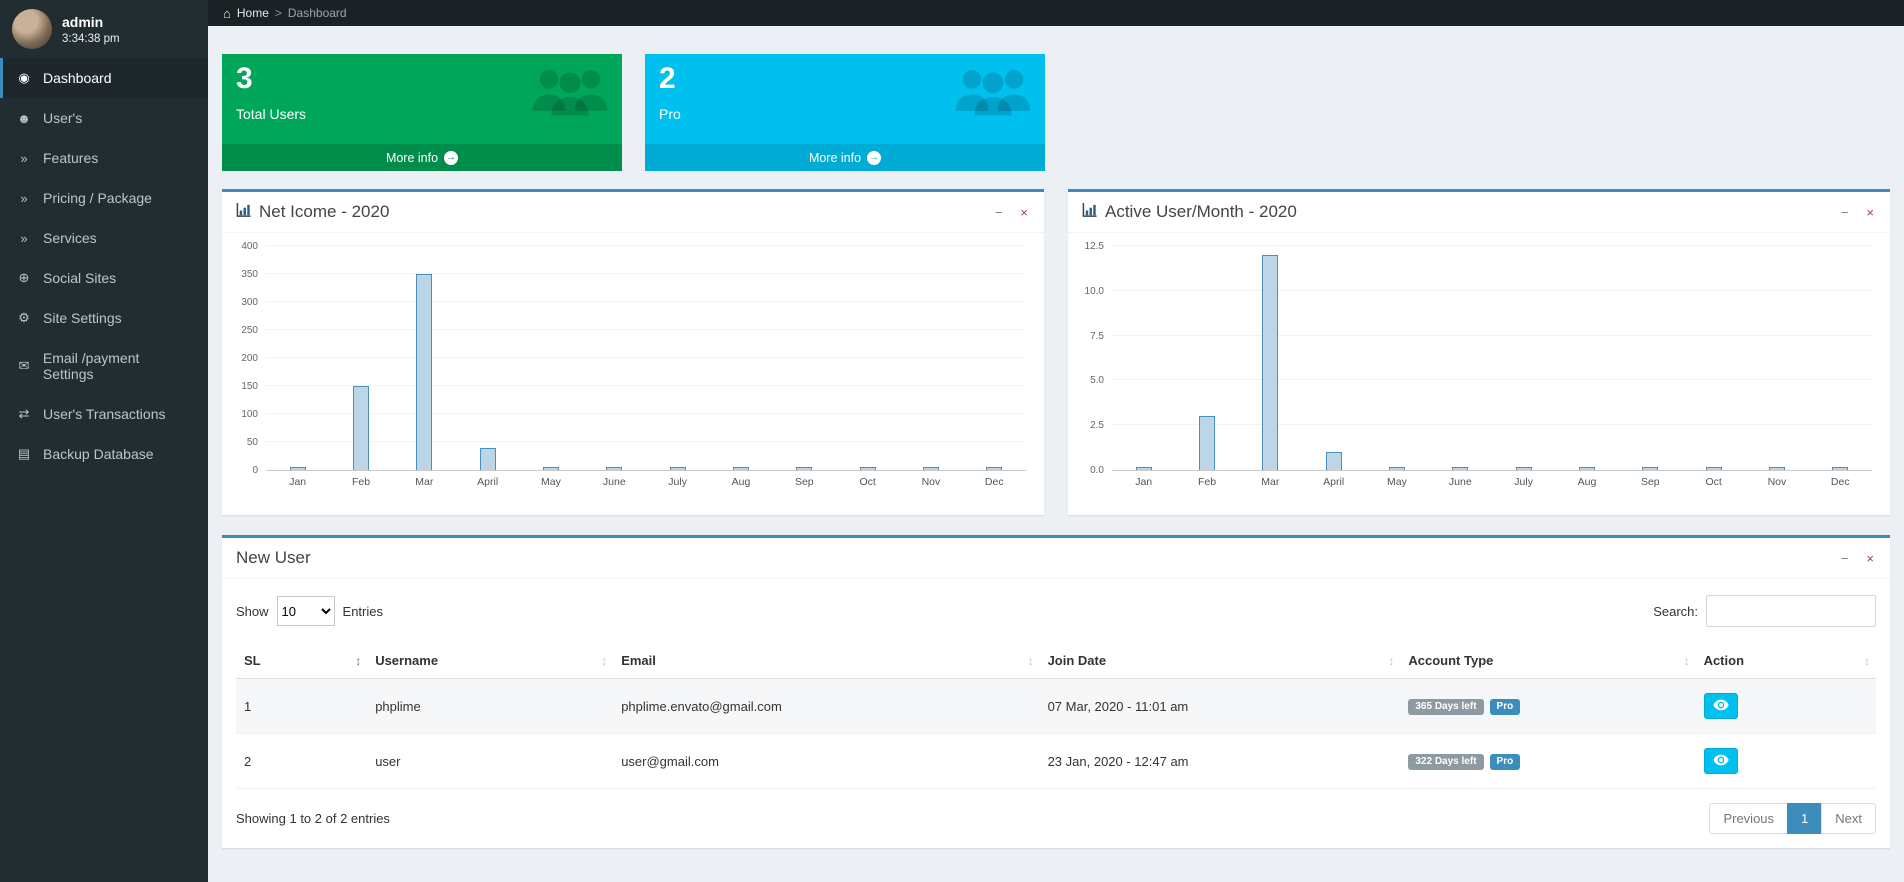 Image resolution: width=1904 pixels, height=882 pixels. I want to click on sidebar-item-label: Dashboard, so click(77, 78).